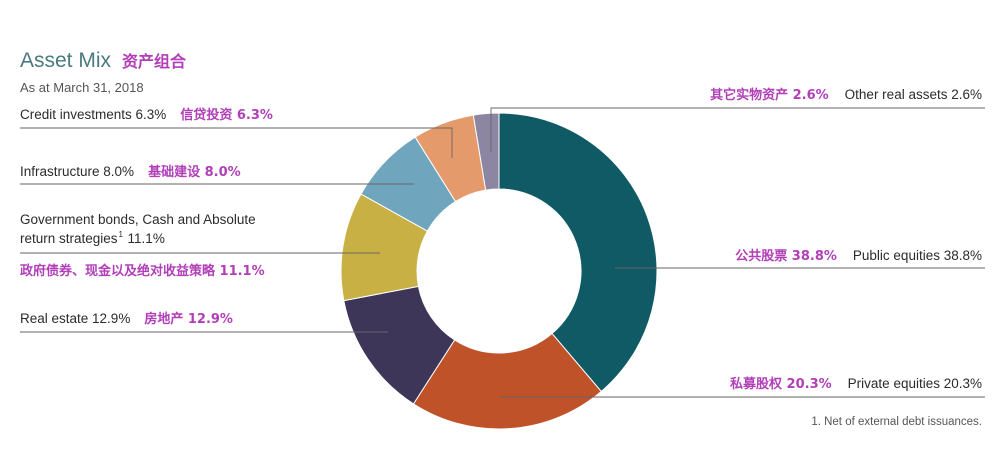  What do you see at coordinates (737, 129) in the screenshot?
I see `leader-line-other-real-assets` at bounding box center [737, 129].